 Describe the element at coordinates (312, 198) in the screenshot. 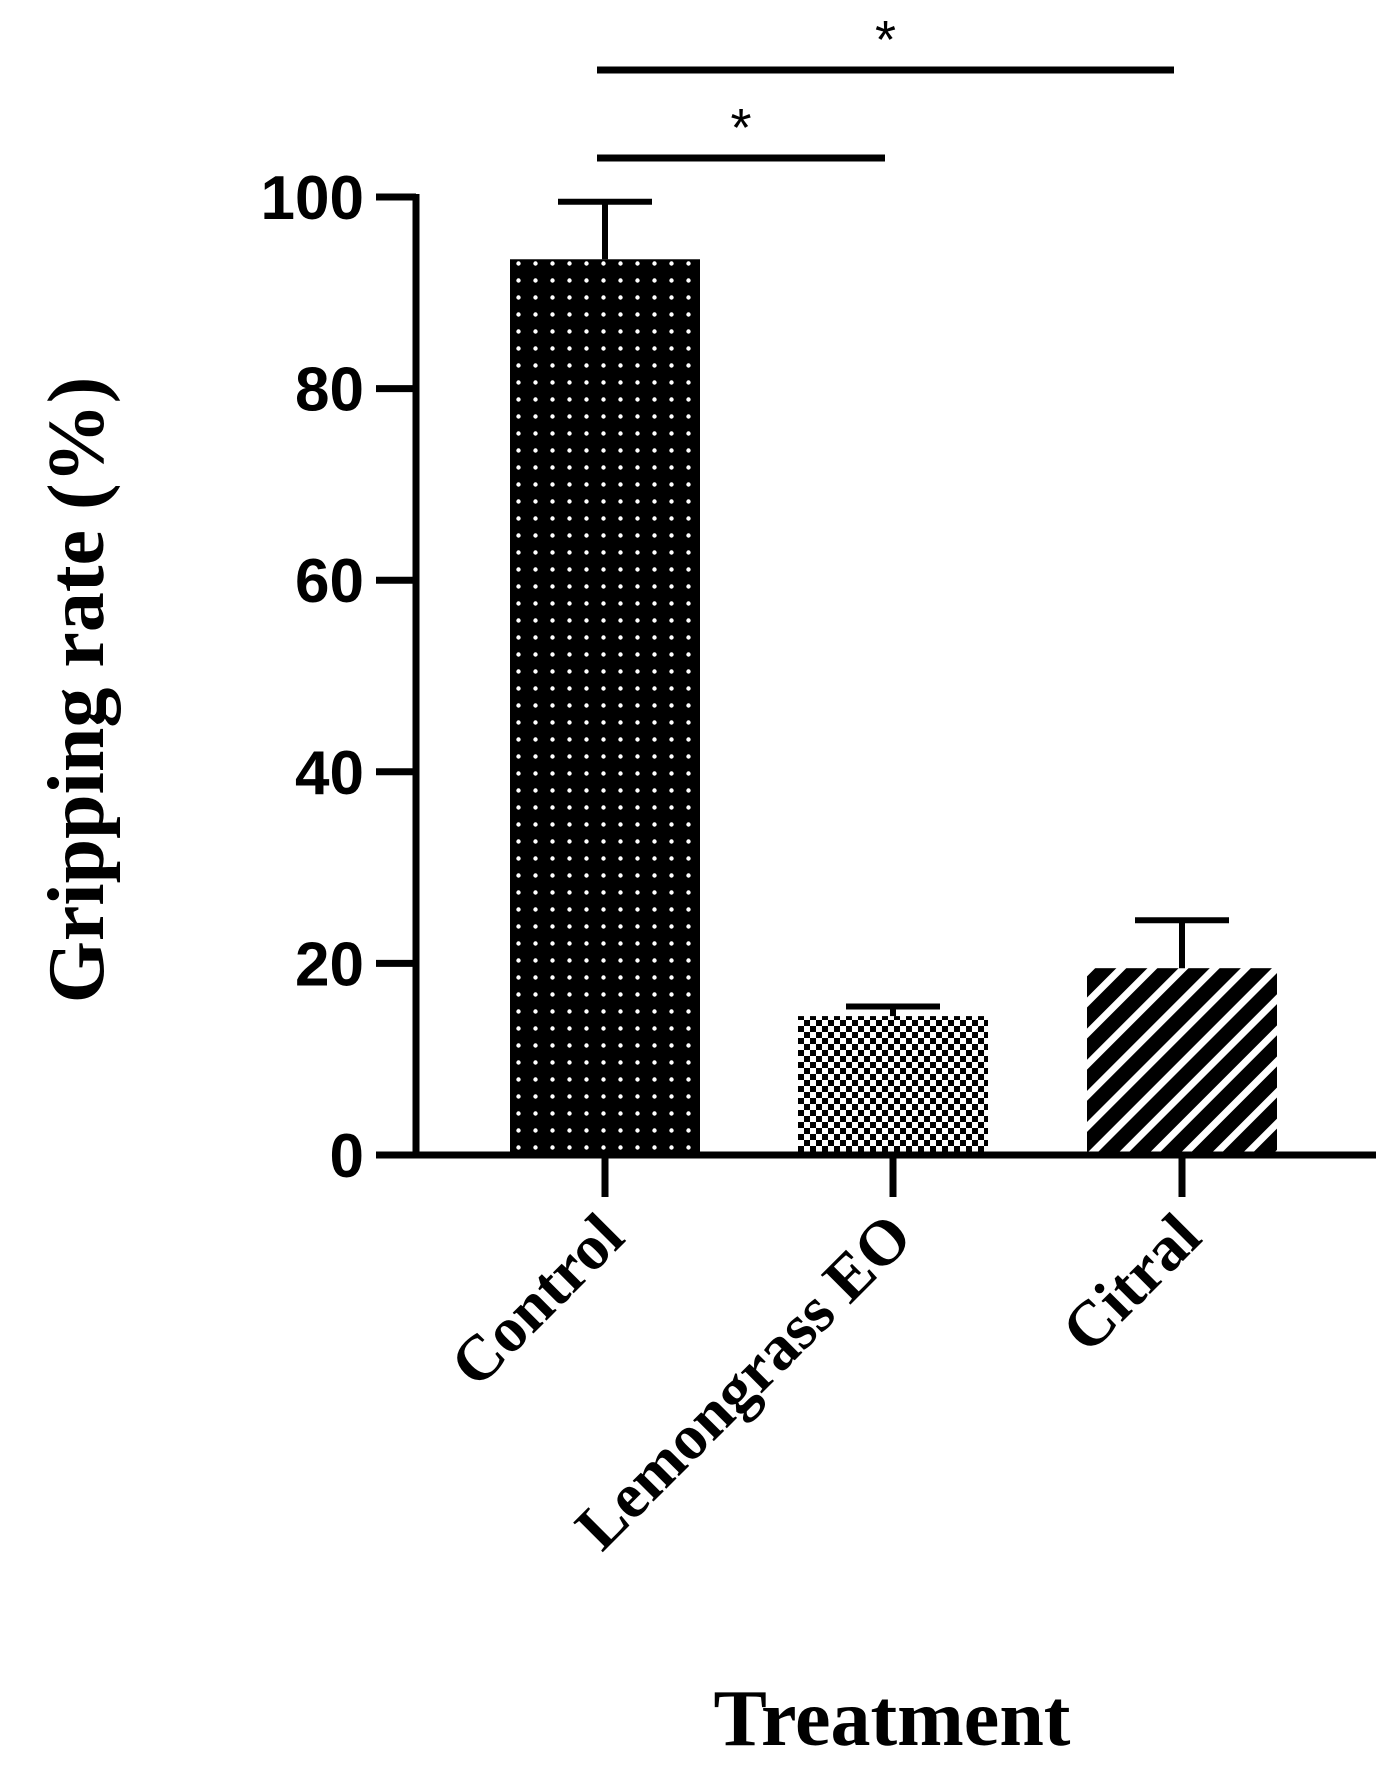

I see `y-tick-label: 100` at that location.